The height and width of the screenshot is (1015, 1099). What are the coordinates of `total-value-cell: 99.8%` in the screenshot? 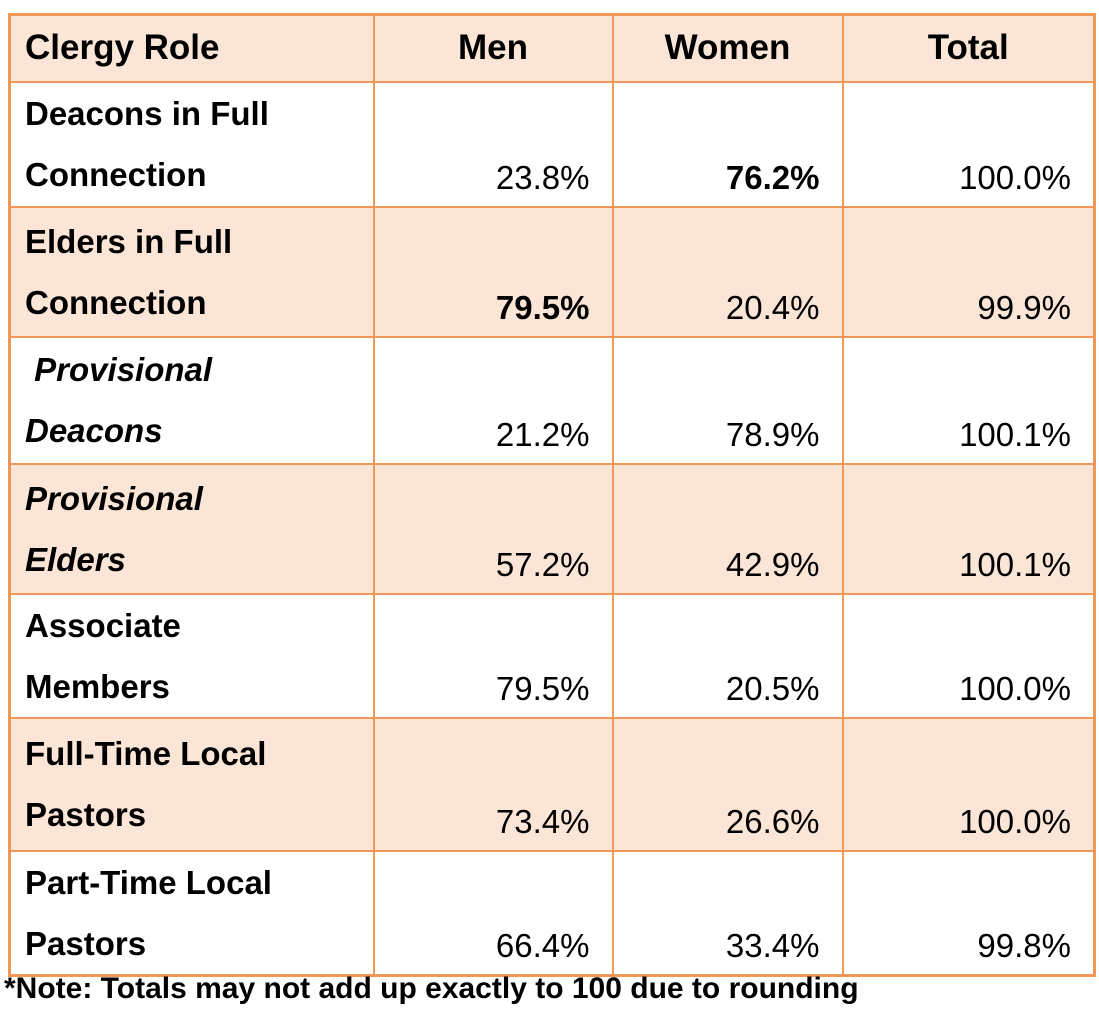 It's located at (968, 912).